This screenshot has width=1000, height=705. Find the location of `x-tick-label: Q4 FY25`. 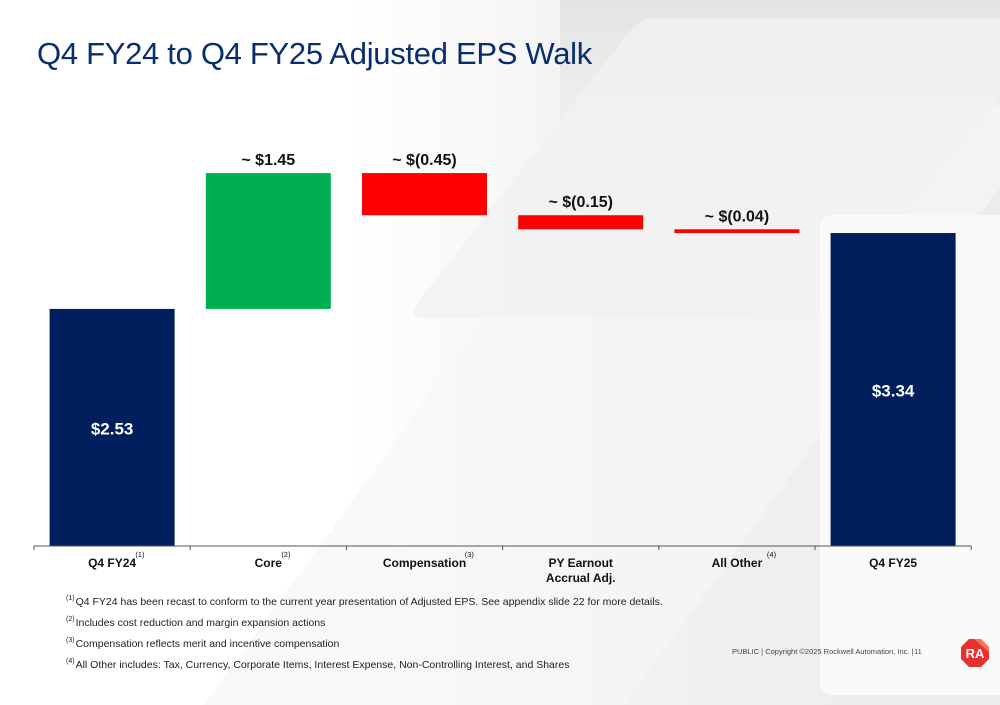

x-tick-label: Q4 FY25 is located at coordinates (893, 563).